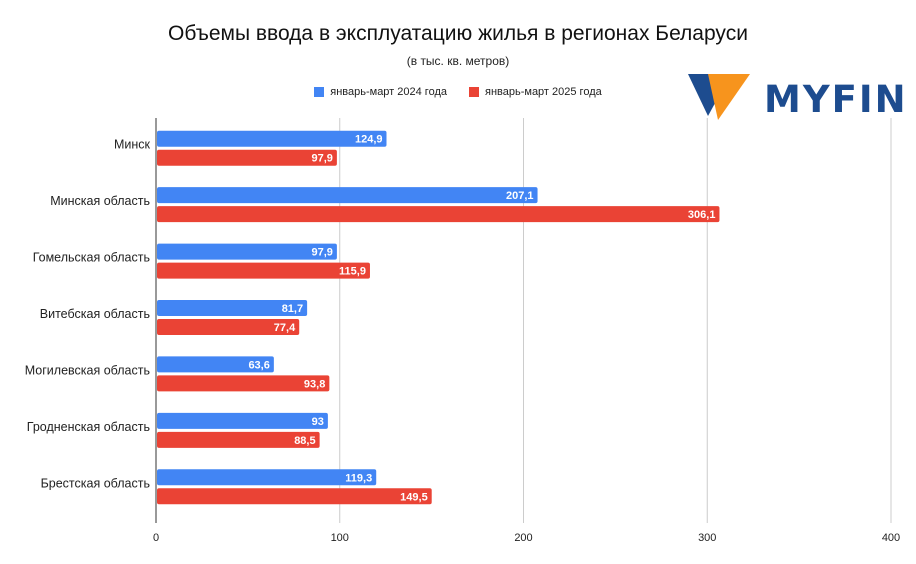 The image size is (916, 564). What do you see at coordinates (95, 314) in the screenshot?
I see `category-label: Витебская область` at bounding box center [95, 314].